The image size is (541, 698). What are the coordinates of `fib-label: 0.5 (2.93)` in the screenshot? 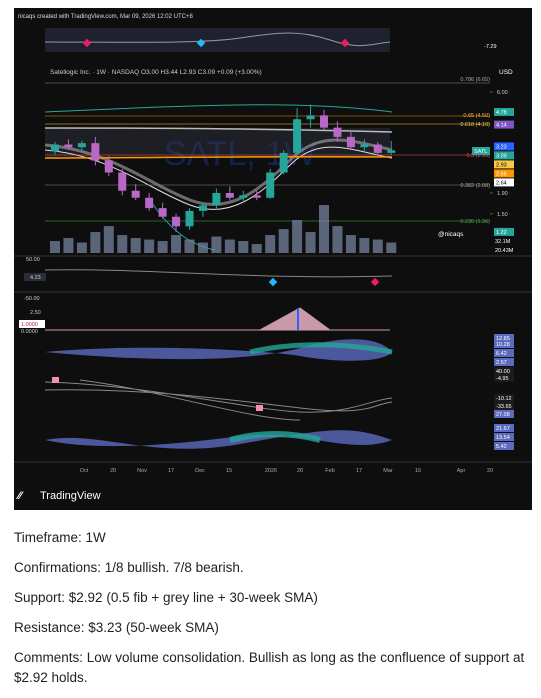 It's located at (478, 156).